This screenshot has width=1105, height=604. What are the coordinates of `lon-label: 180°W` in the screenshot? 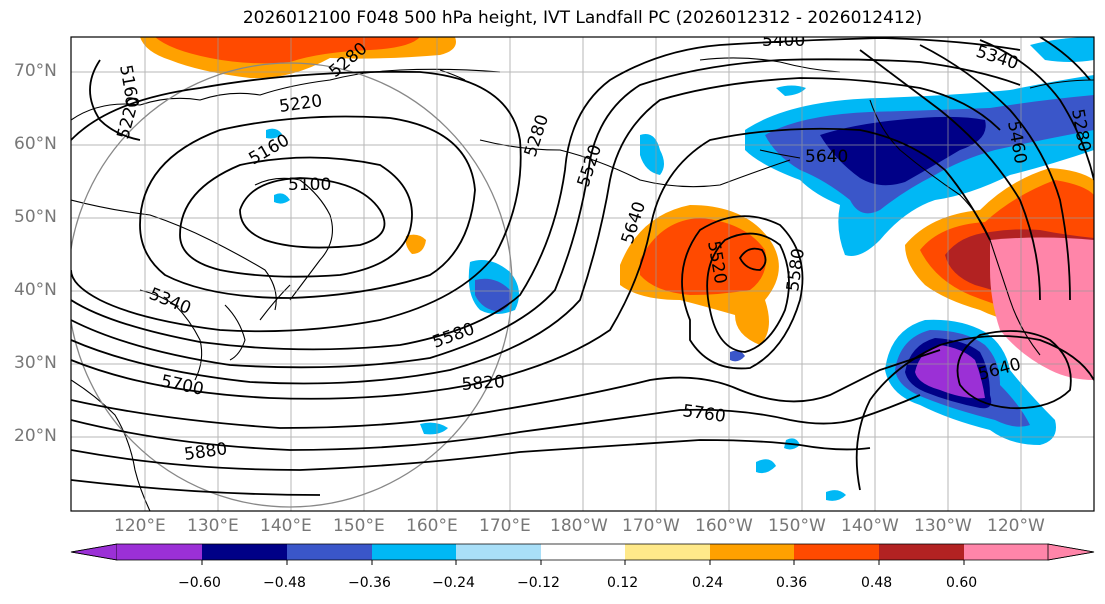 It's located at (579, 526).